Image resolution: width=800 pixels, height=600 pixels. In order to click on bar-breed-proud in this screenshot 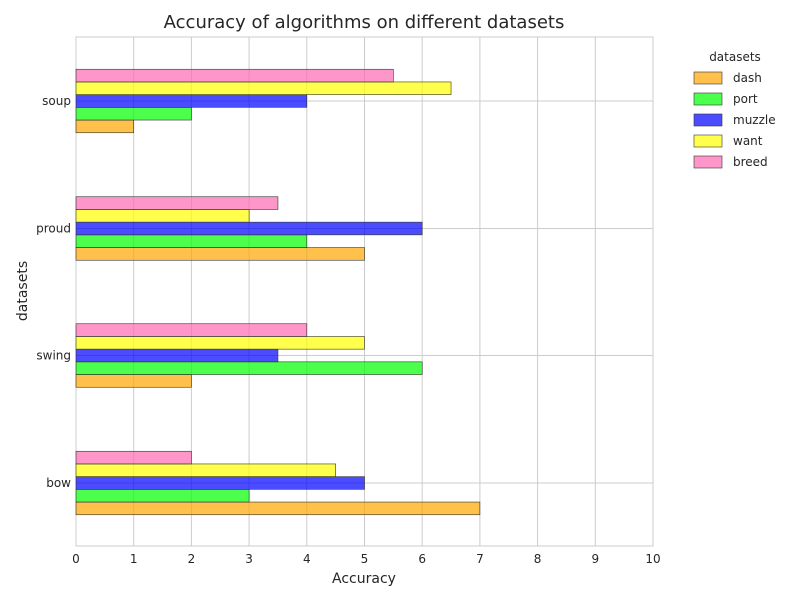, I will do `click(177, 203)`.